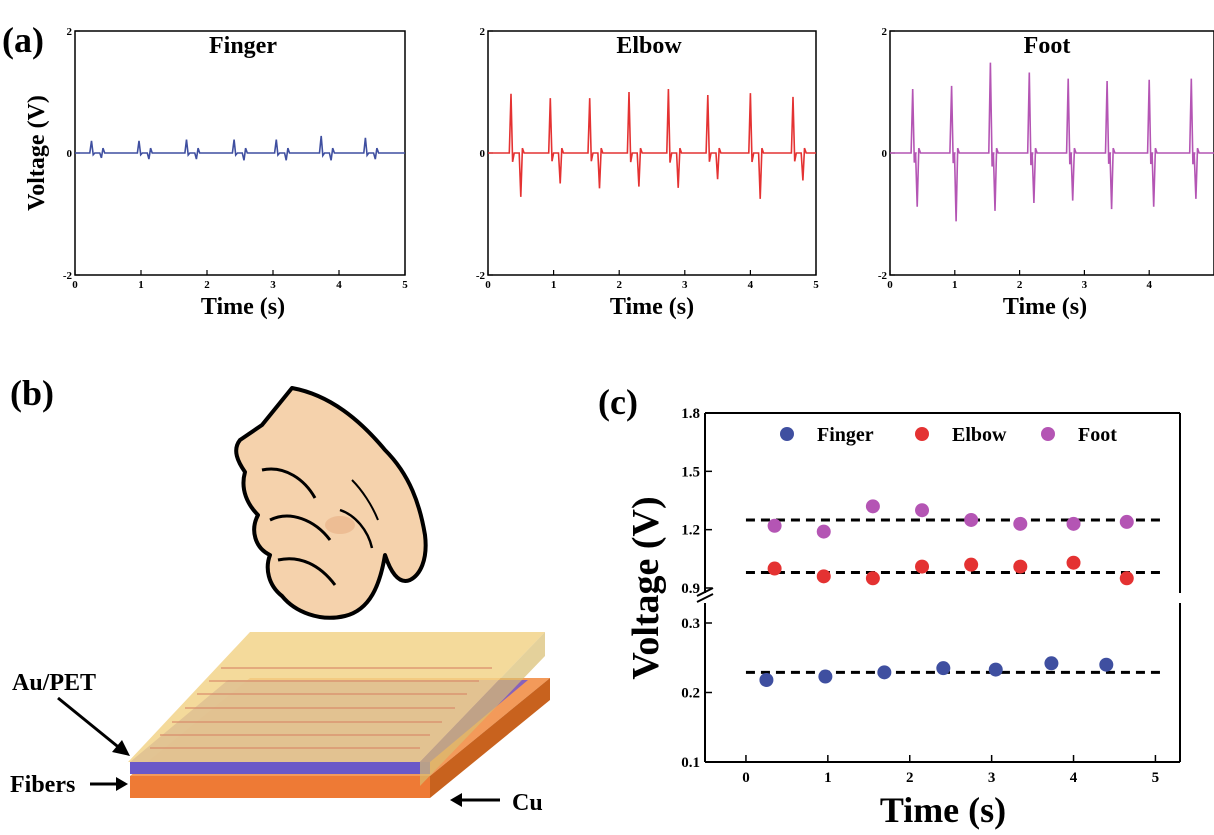 The height and width of the screenshot is (835, 1214). I want to click on y-tick-label-foot: 0, so click(885, 154).